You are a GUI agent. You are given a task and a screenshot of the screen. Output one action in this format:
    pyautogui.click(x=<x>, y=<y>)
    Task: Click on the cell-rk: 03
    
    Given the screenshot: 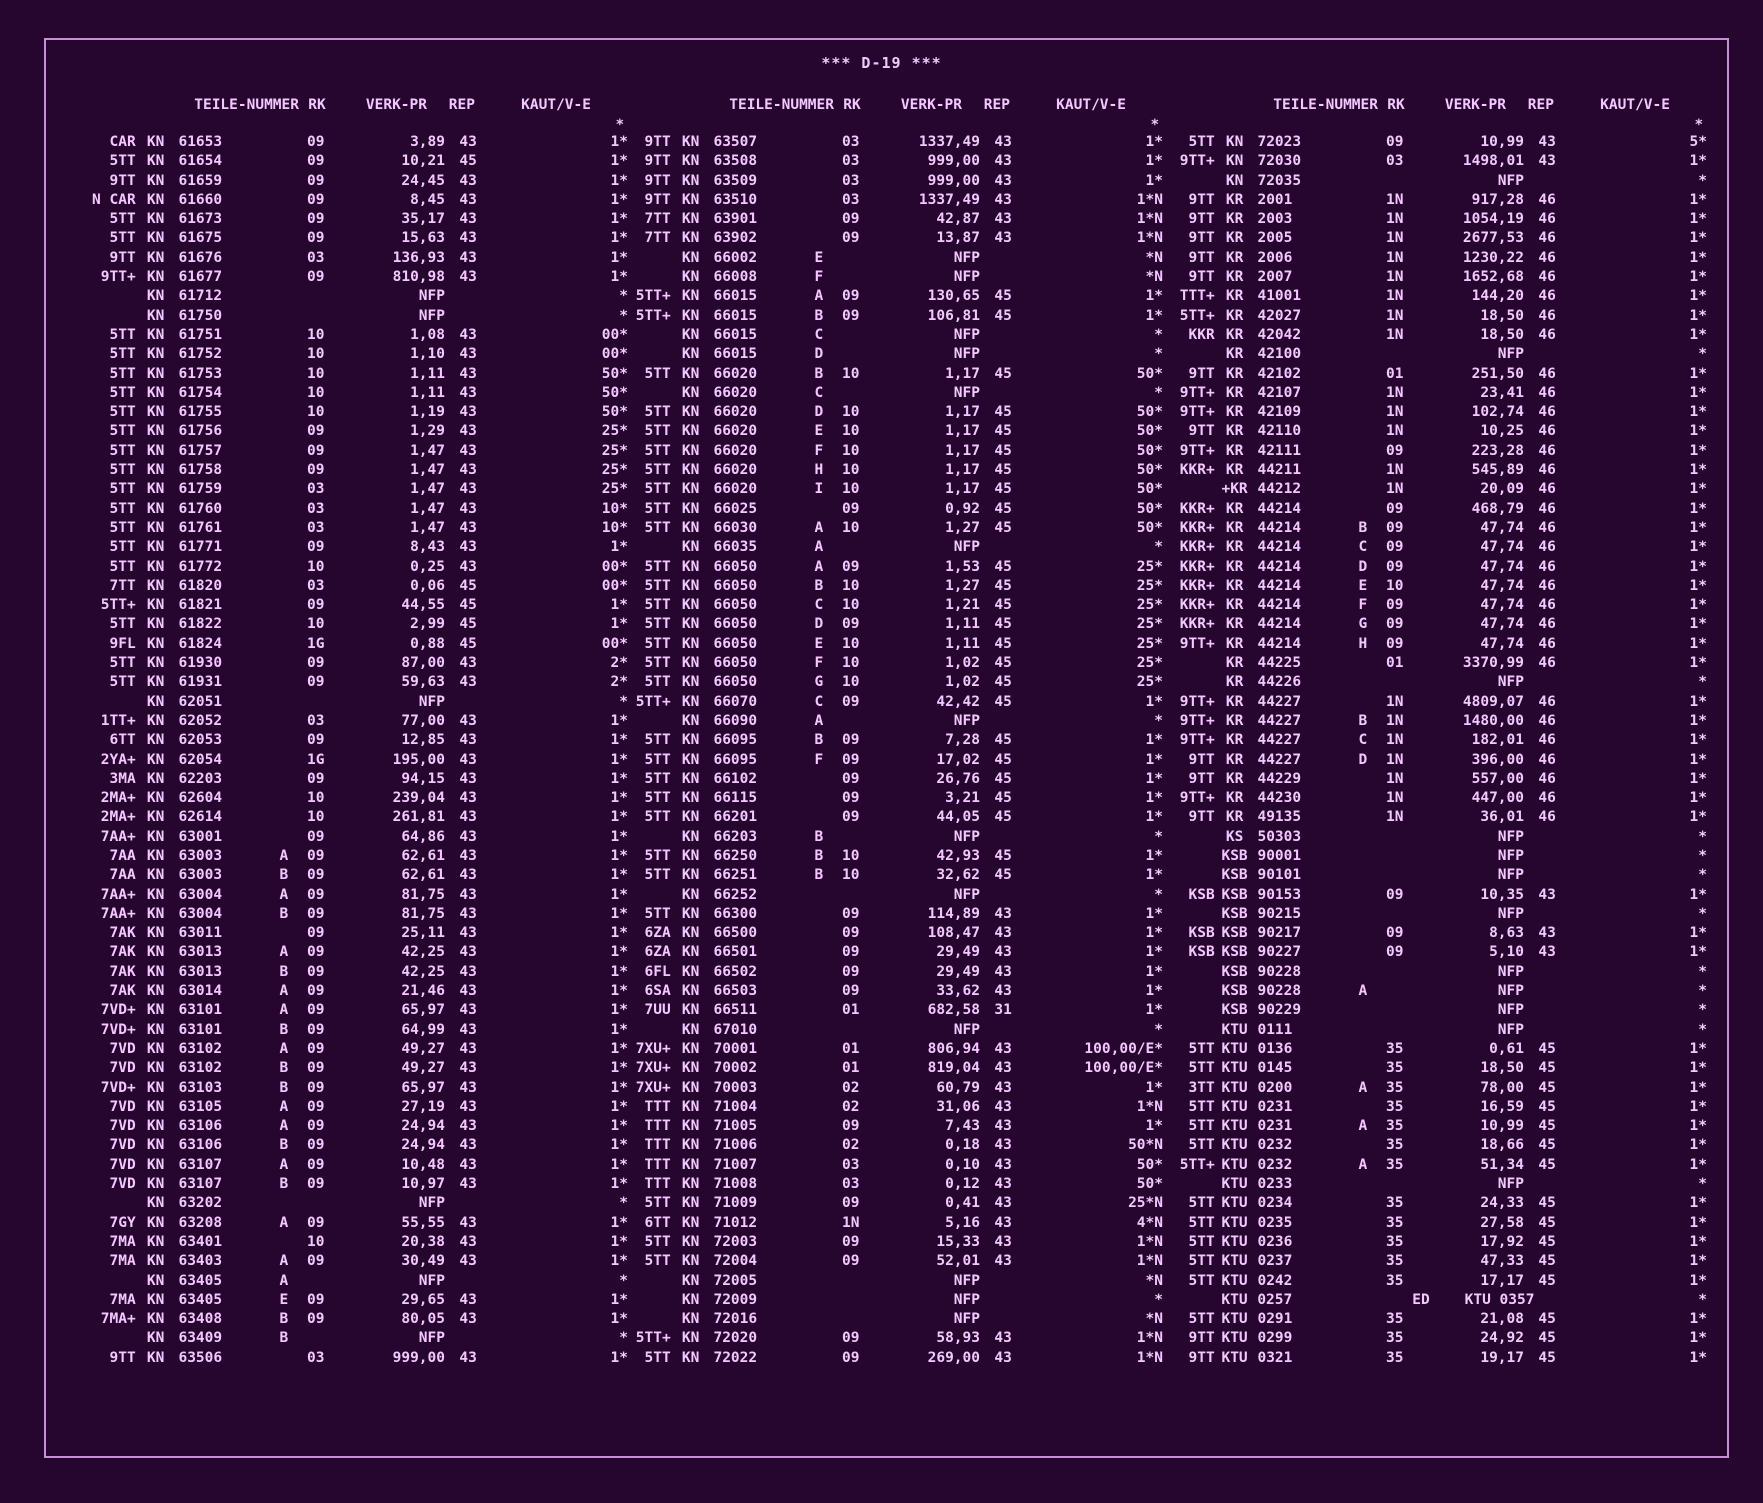 What is the action you would take?
    pyautogui.click(x=850, y=142)
    